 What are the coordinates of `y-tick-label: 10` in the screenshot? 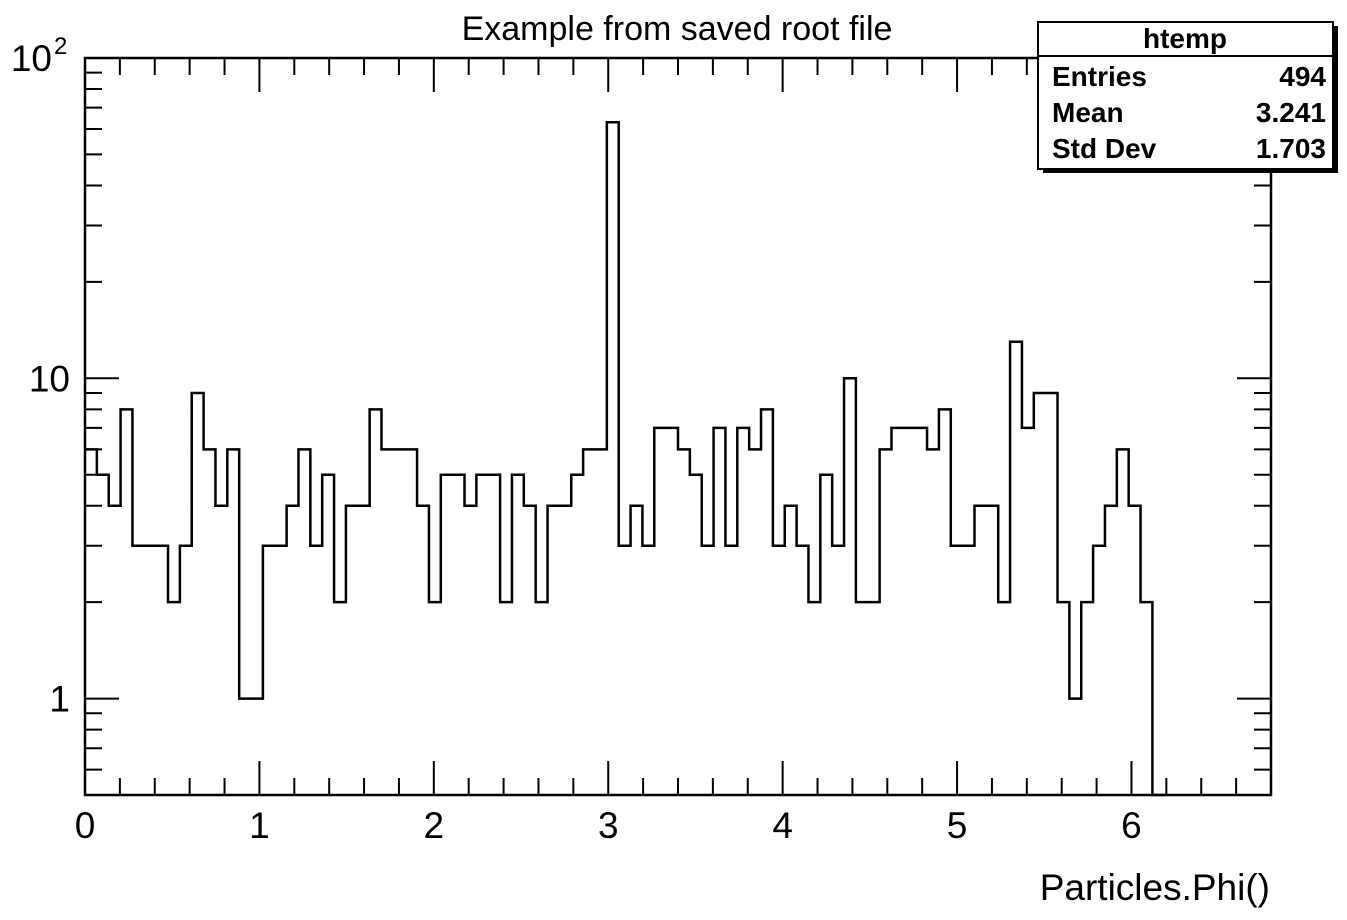 It's located at (49, 378).